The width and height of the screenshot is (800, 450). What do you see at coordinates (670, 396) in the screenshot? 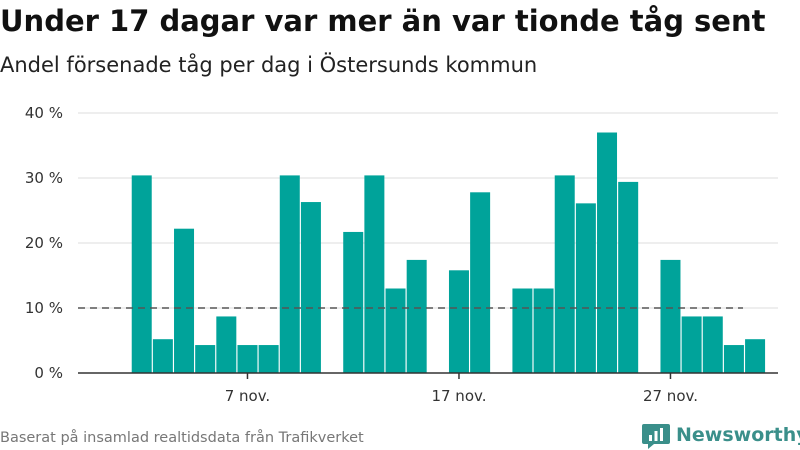
I see `x-tick-label: 27 nov.` at bounding box center [670, 396].